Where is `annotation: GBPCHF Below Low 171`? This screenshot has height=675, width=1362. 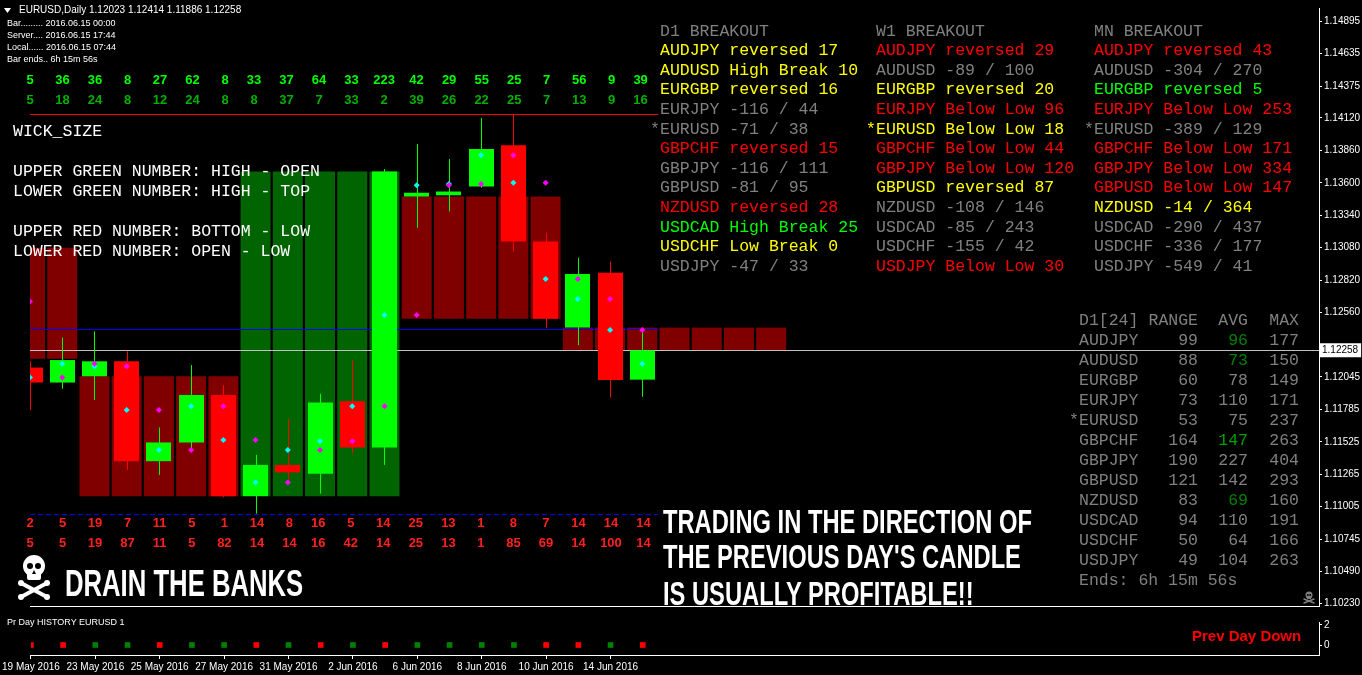 annotation: GBPCHF Below Low 171 is located at coordinates (1193, 149).